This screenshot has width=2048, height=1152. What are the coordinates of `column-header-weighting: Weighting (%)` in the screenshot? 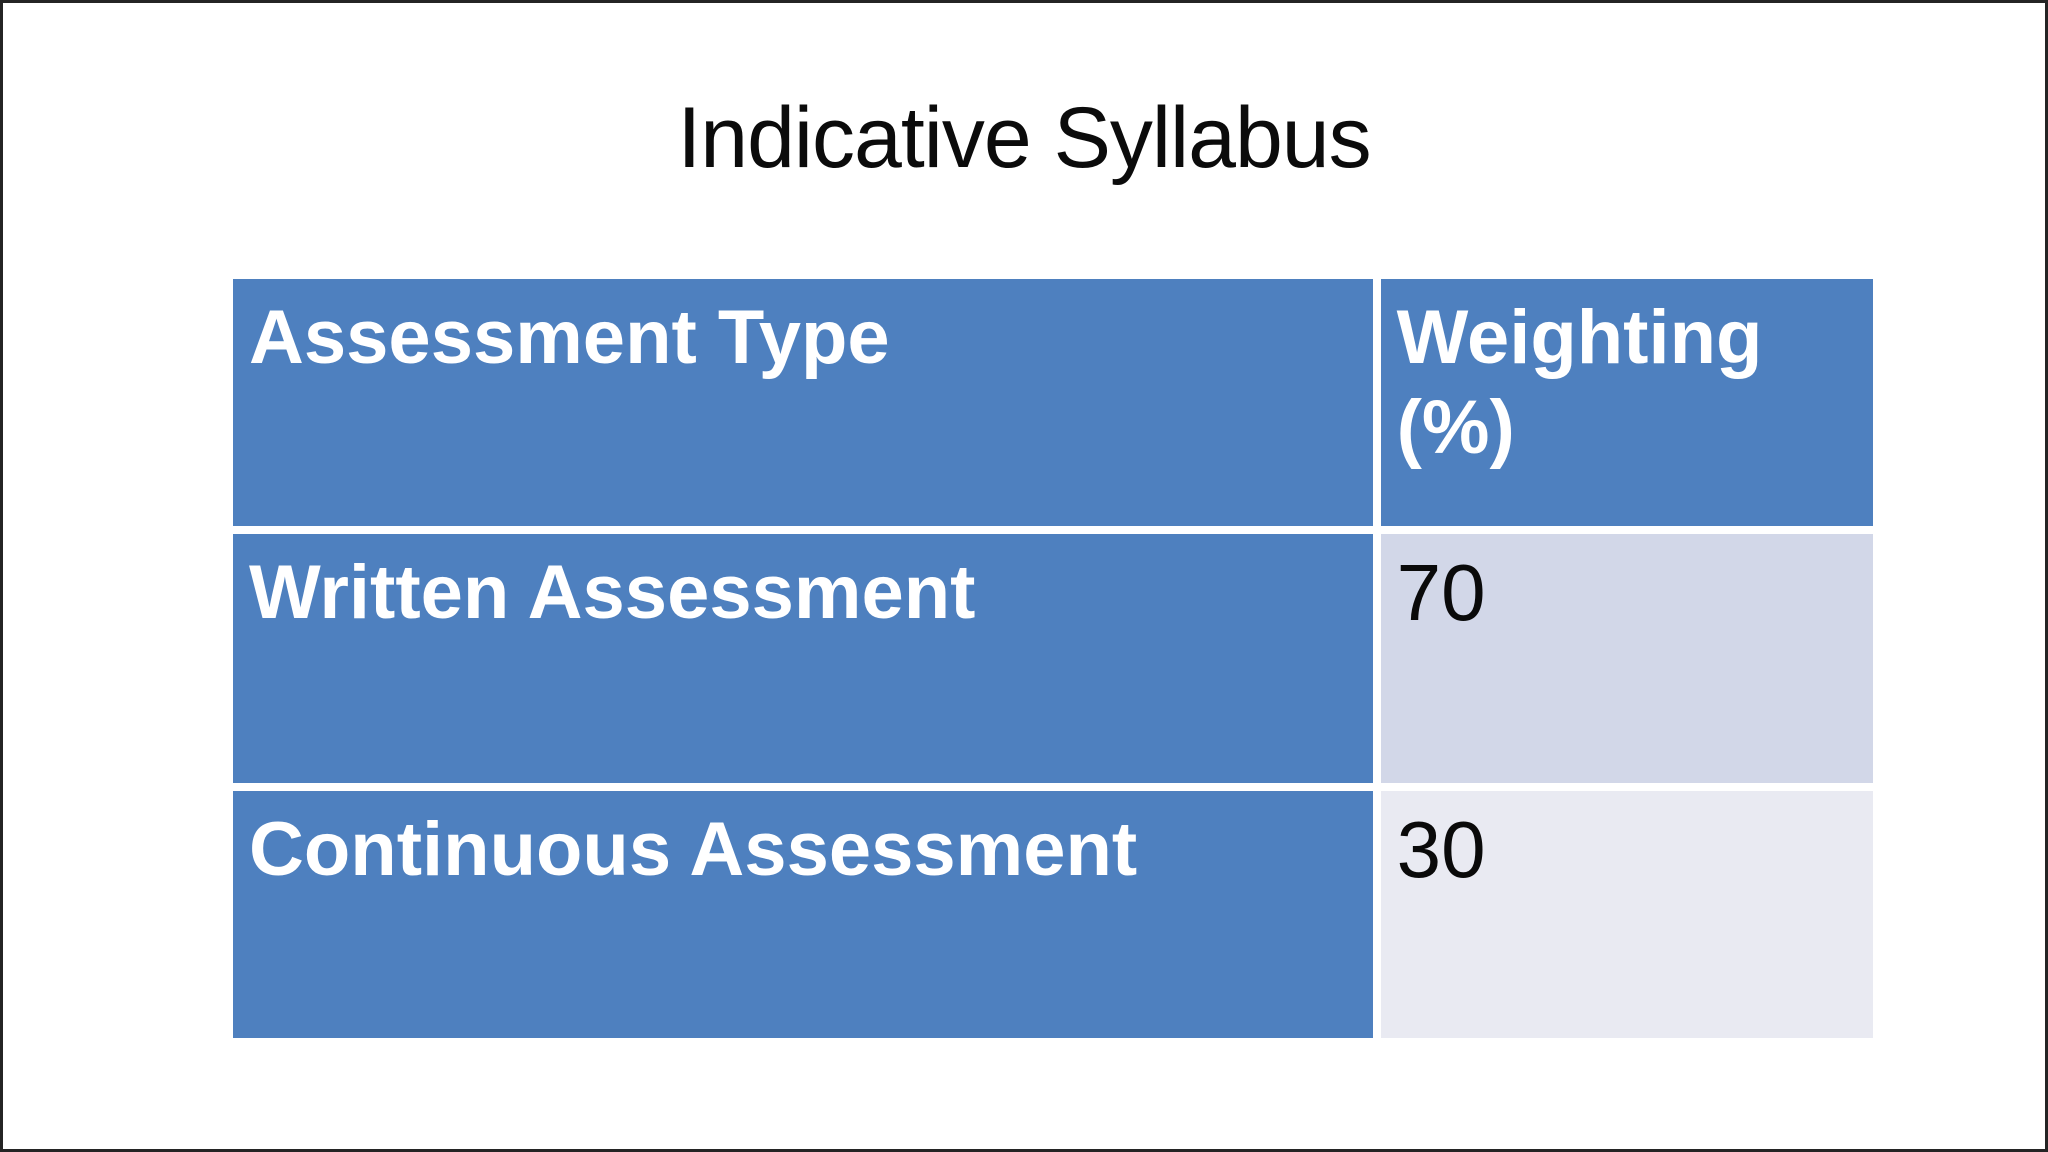 It's located at (1626, 402).